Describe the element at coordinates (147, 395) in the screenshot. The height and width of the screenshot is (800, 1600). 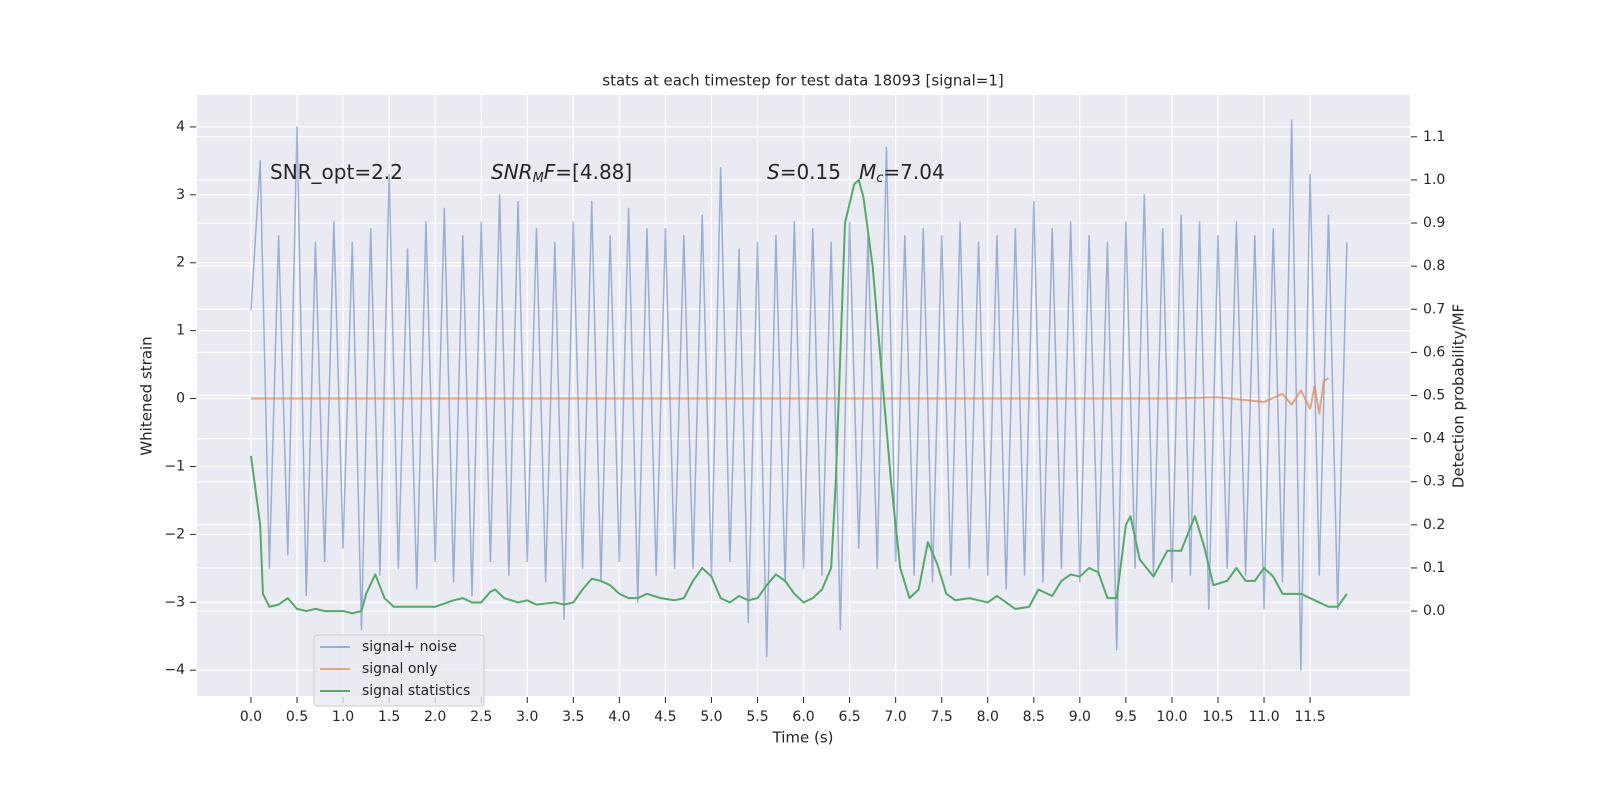
I see `y-axis-label: Whitened strain` at that location.